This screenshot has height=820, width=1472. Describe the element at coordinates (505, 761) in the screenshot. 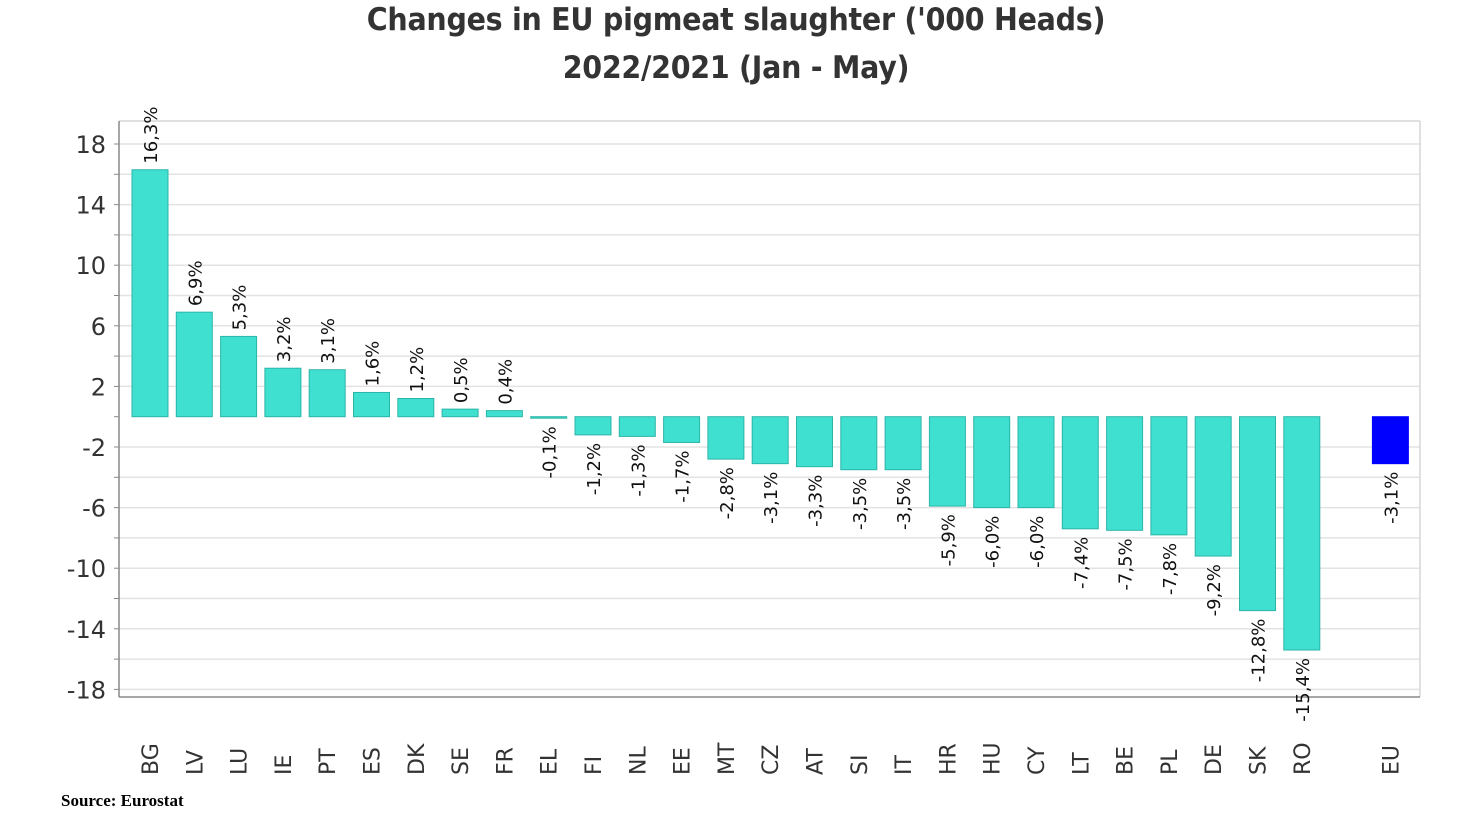

I see `x-tick-label: FR` at that location.